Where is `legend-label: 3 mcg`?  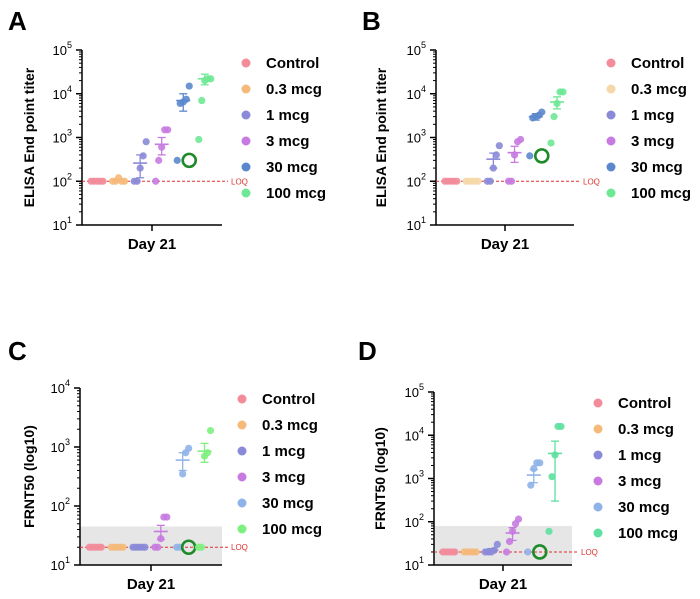
legend-label: 3 mcg is located at coordinates (652, 141).